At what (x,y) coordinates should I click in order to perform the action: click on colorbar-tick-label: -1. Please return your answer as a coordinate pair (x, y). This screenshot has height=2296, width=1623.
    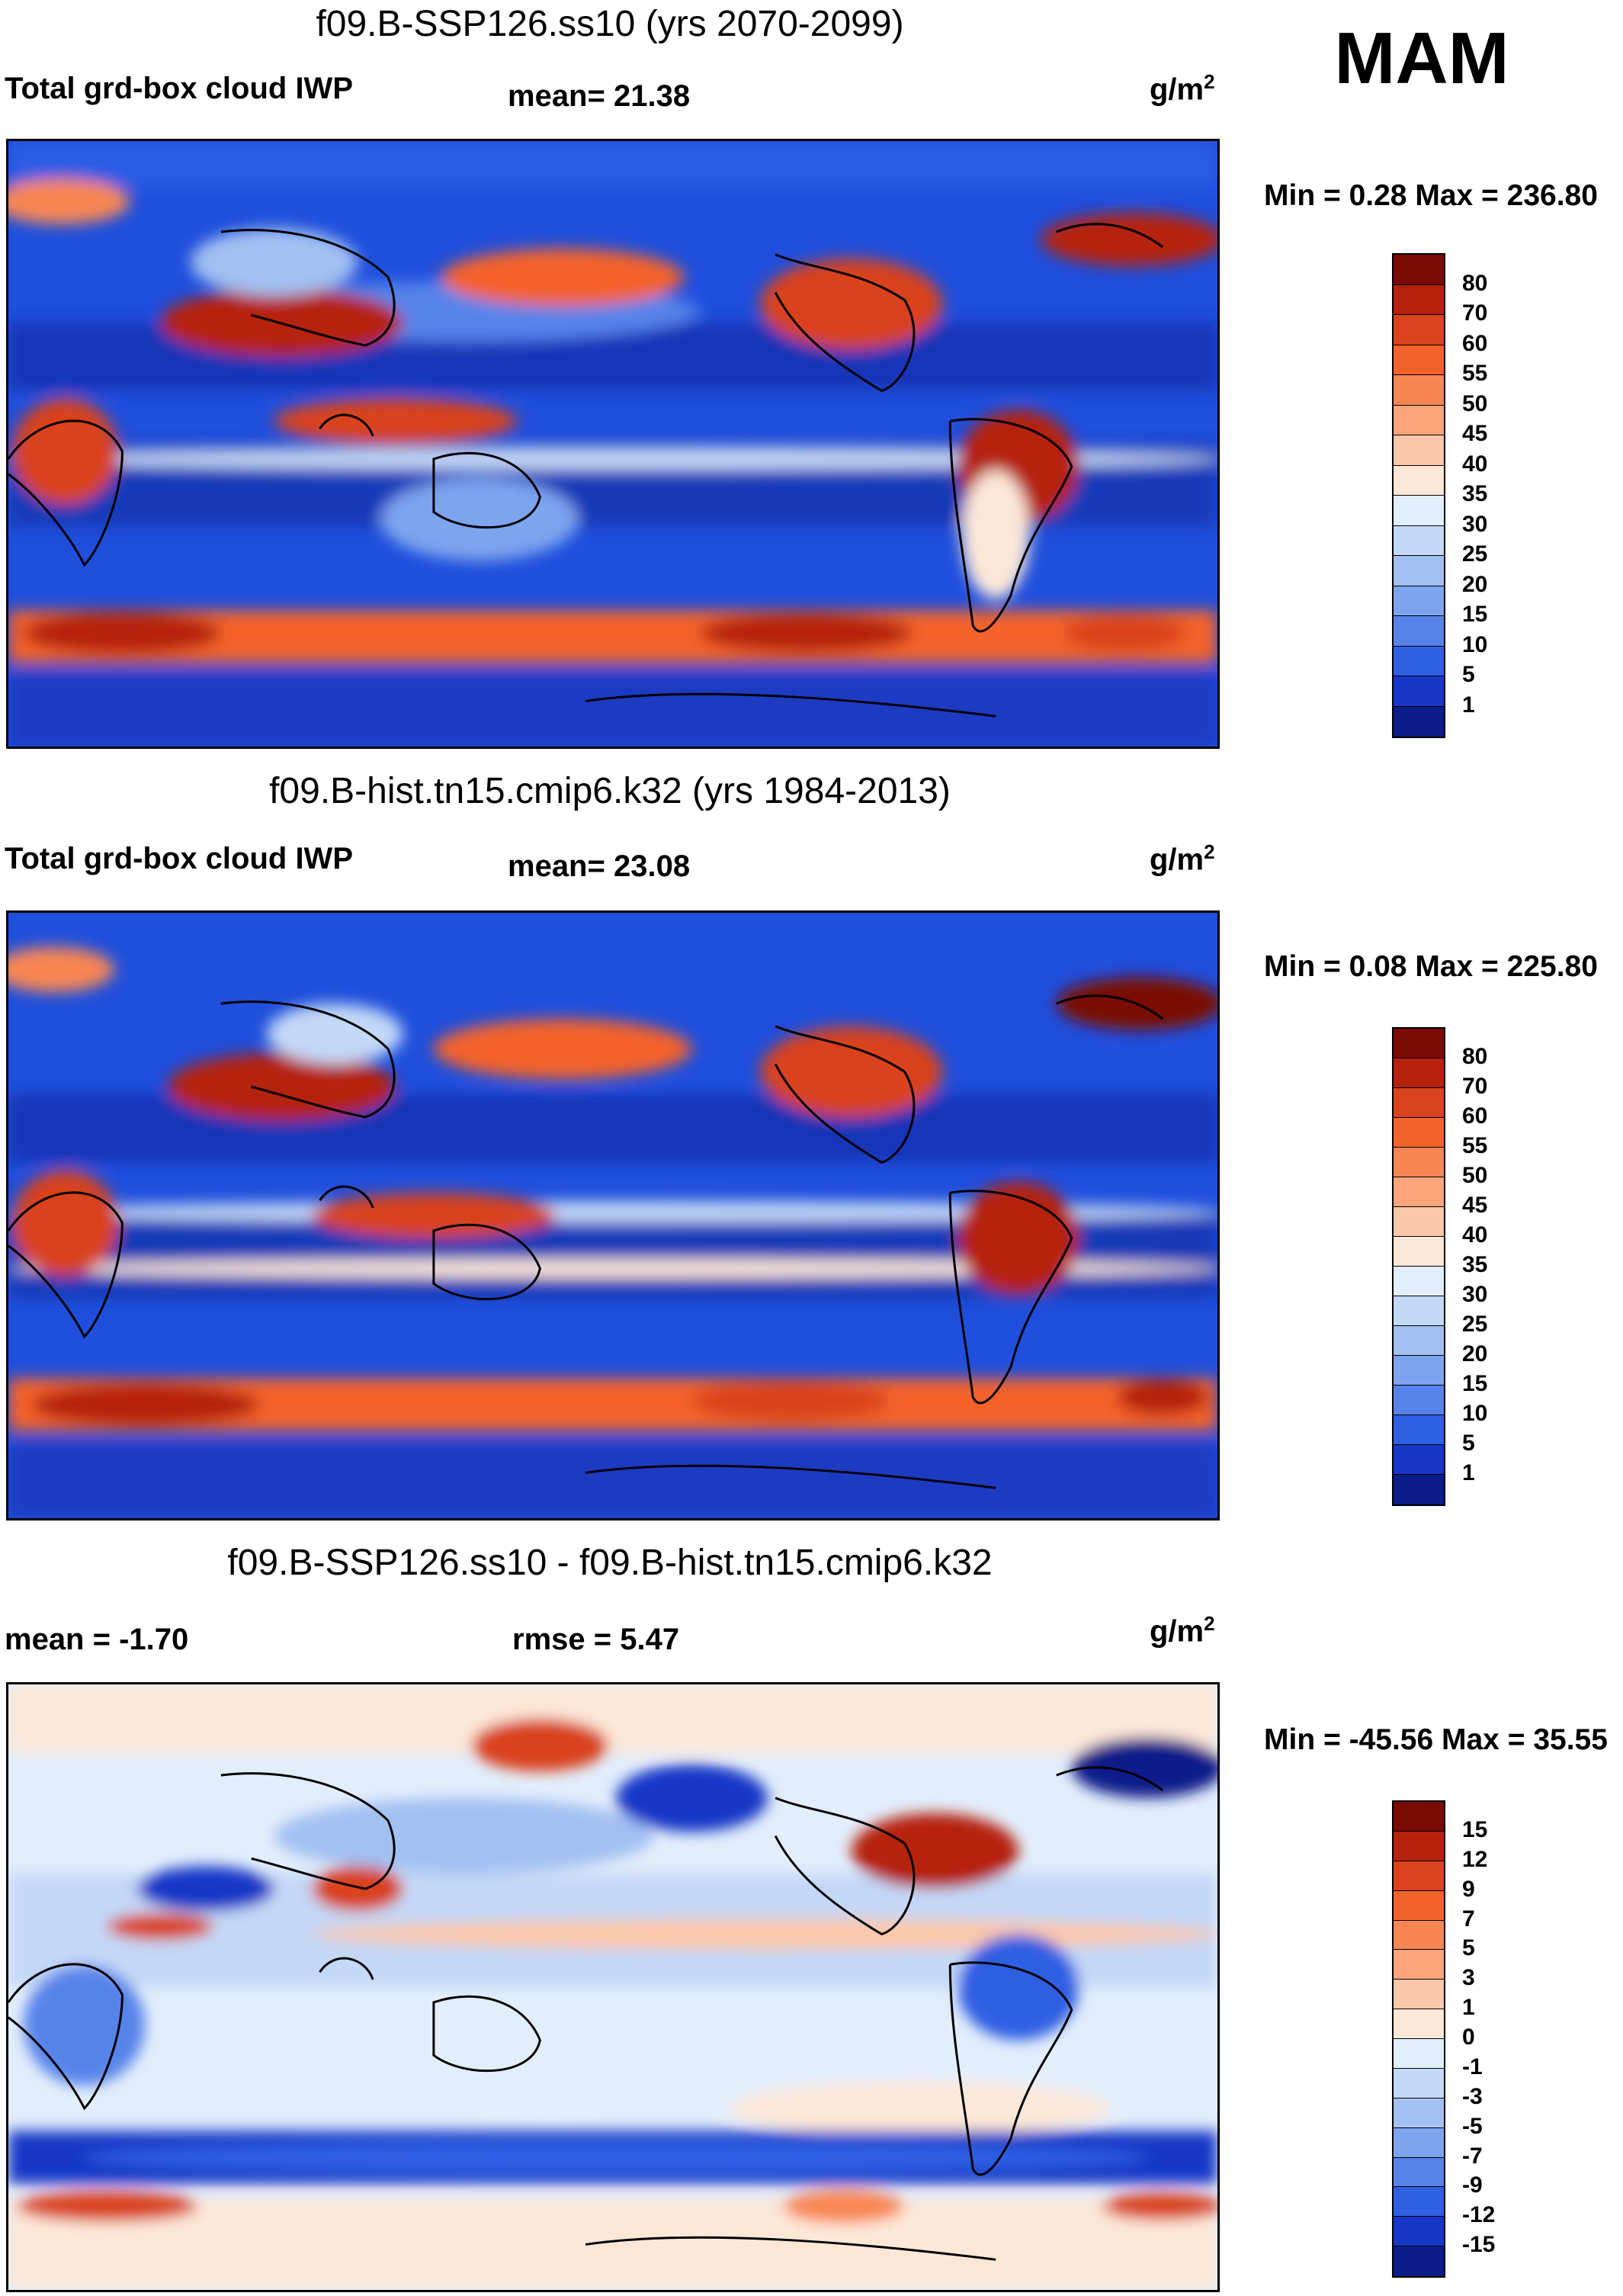
    Looking at the image, I should click on (1472, 2066).